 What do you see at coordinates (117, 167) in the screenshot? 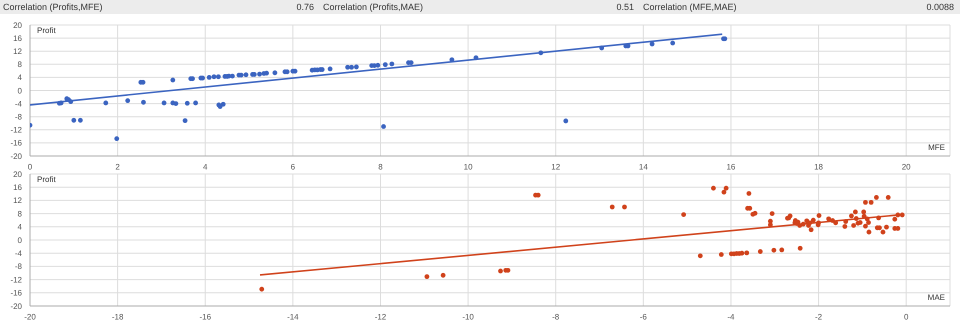
I see `x-tick-label: 2` at bounding box center [117, 167].